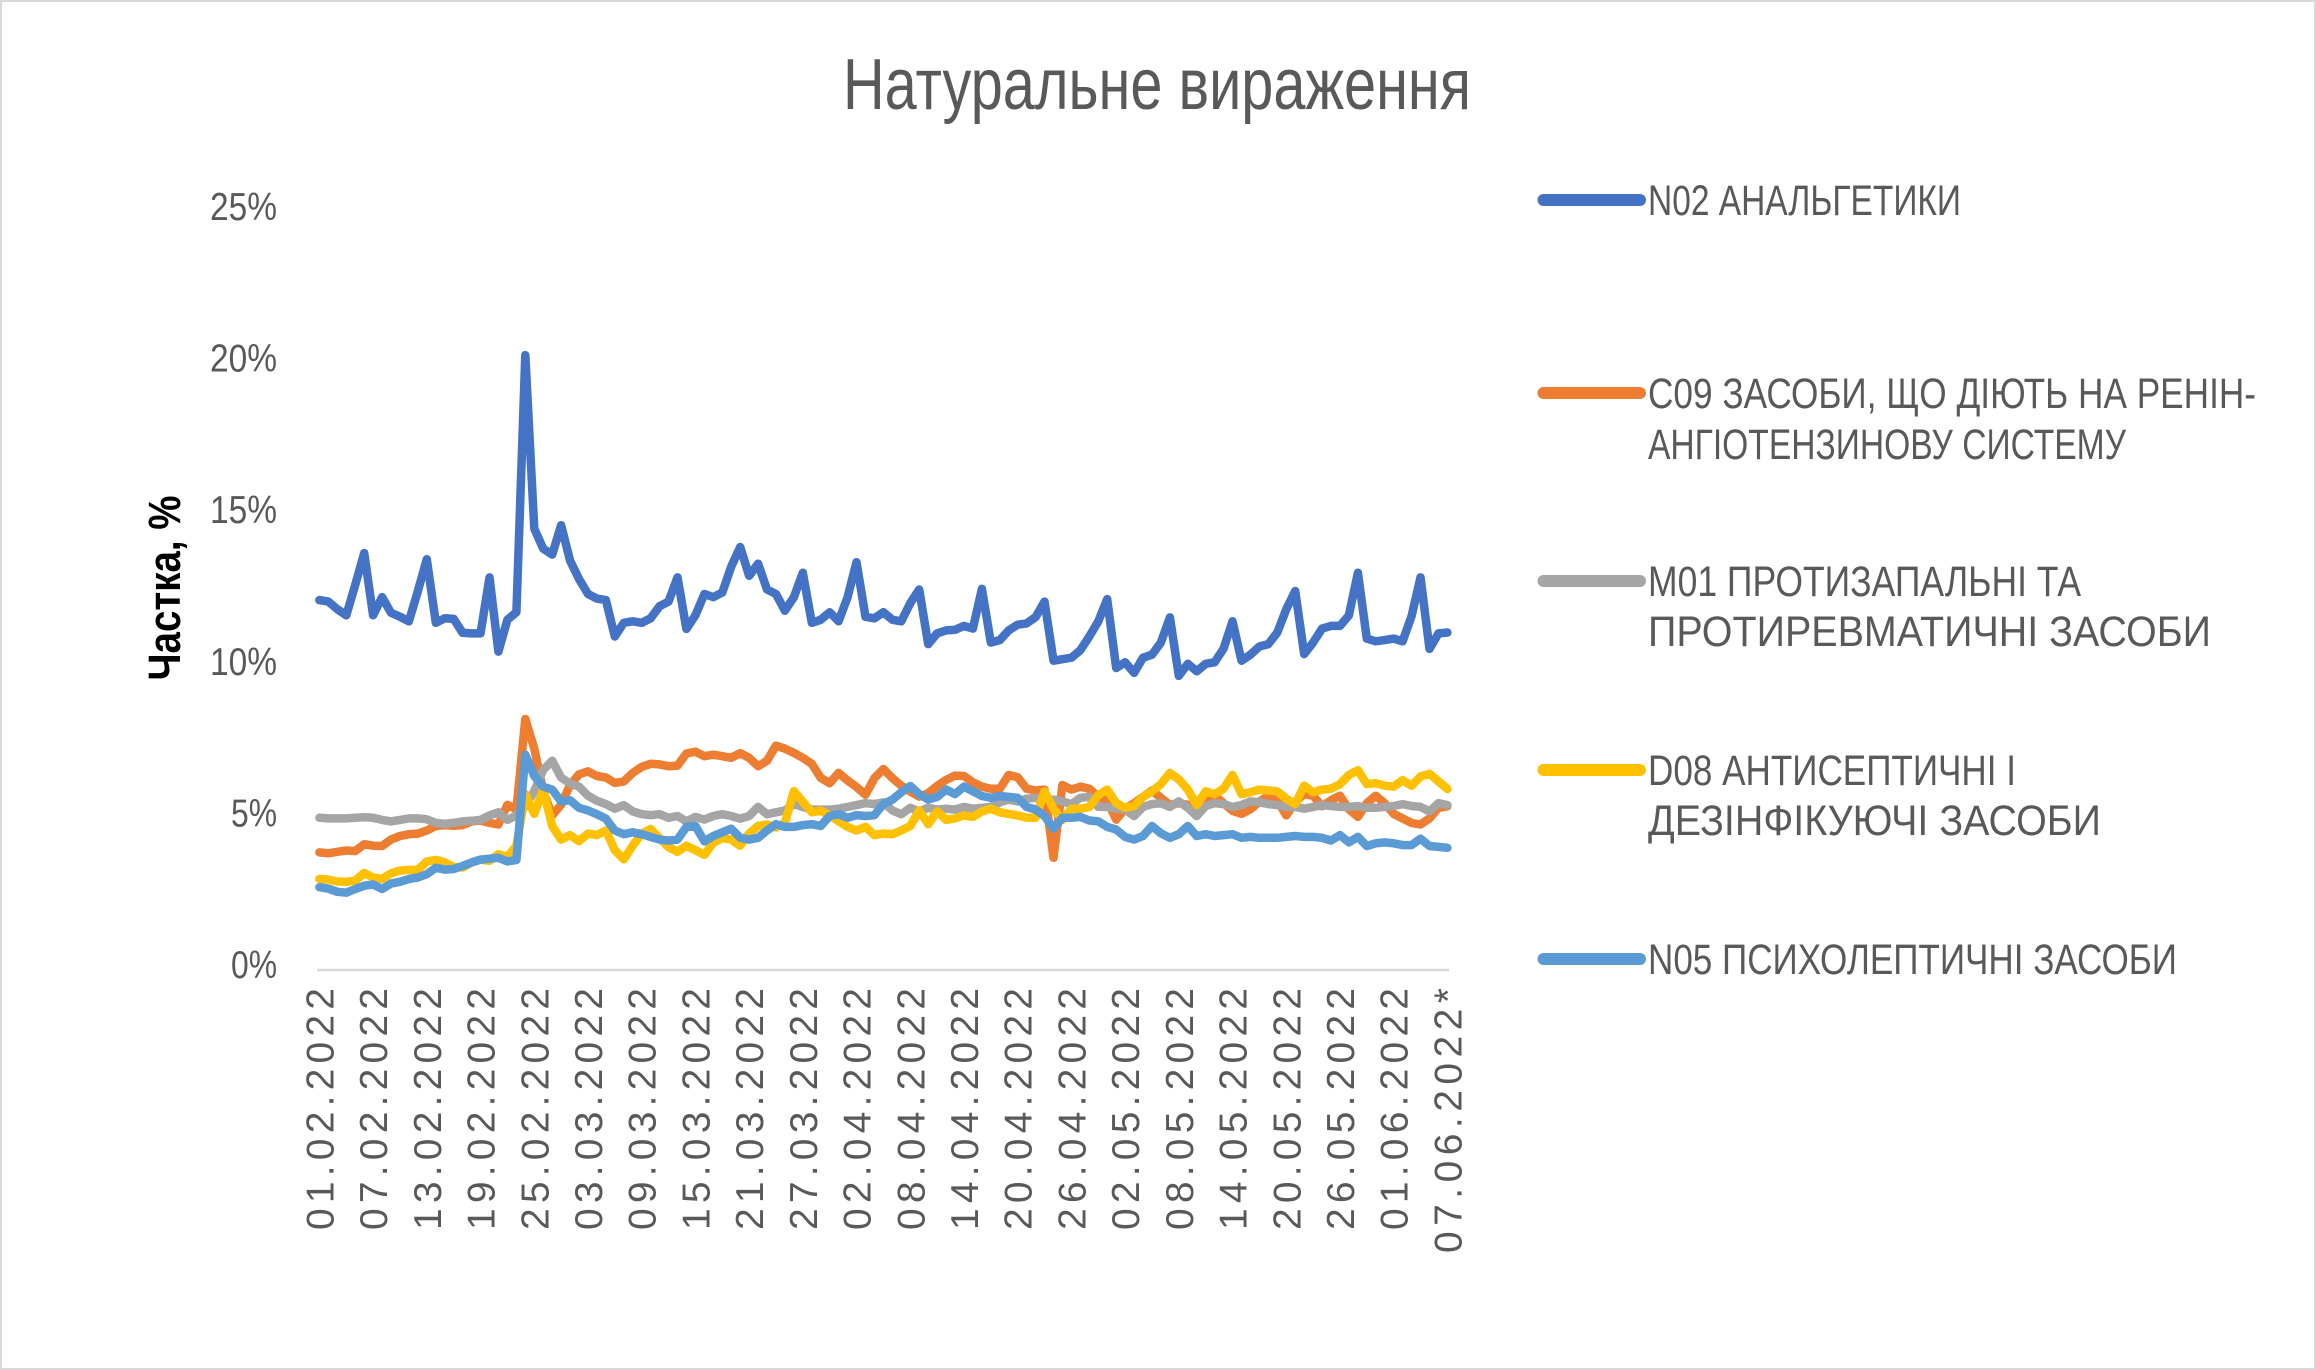 The image size is (2316, 1370). Describe the element at coordinates (164, 588) in the screenshot. I see `svg-text: Частка, %` at that location.